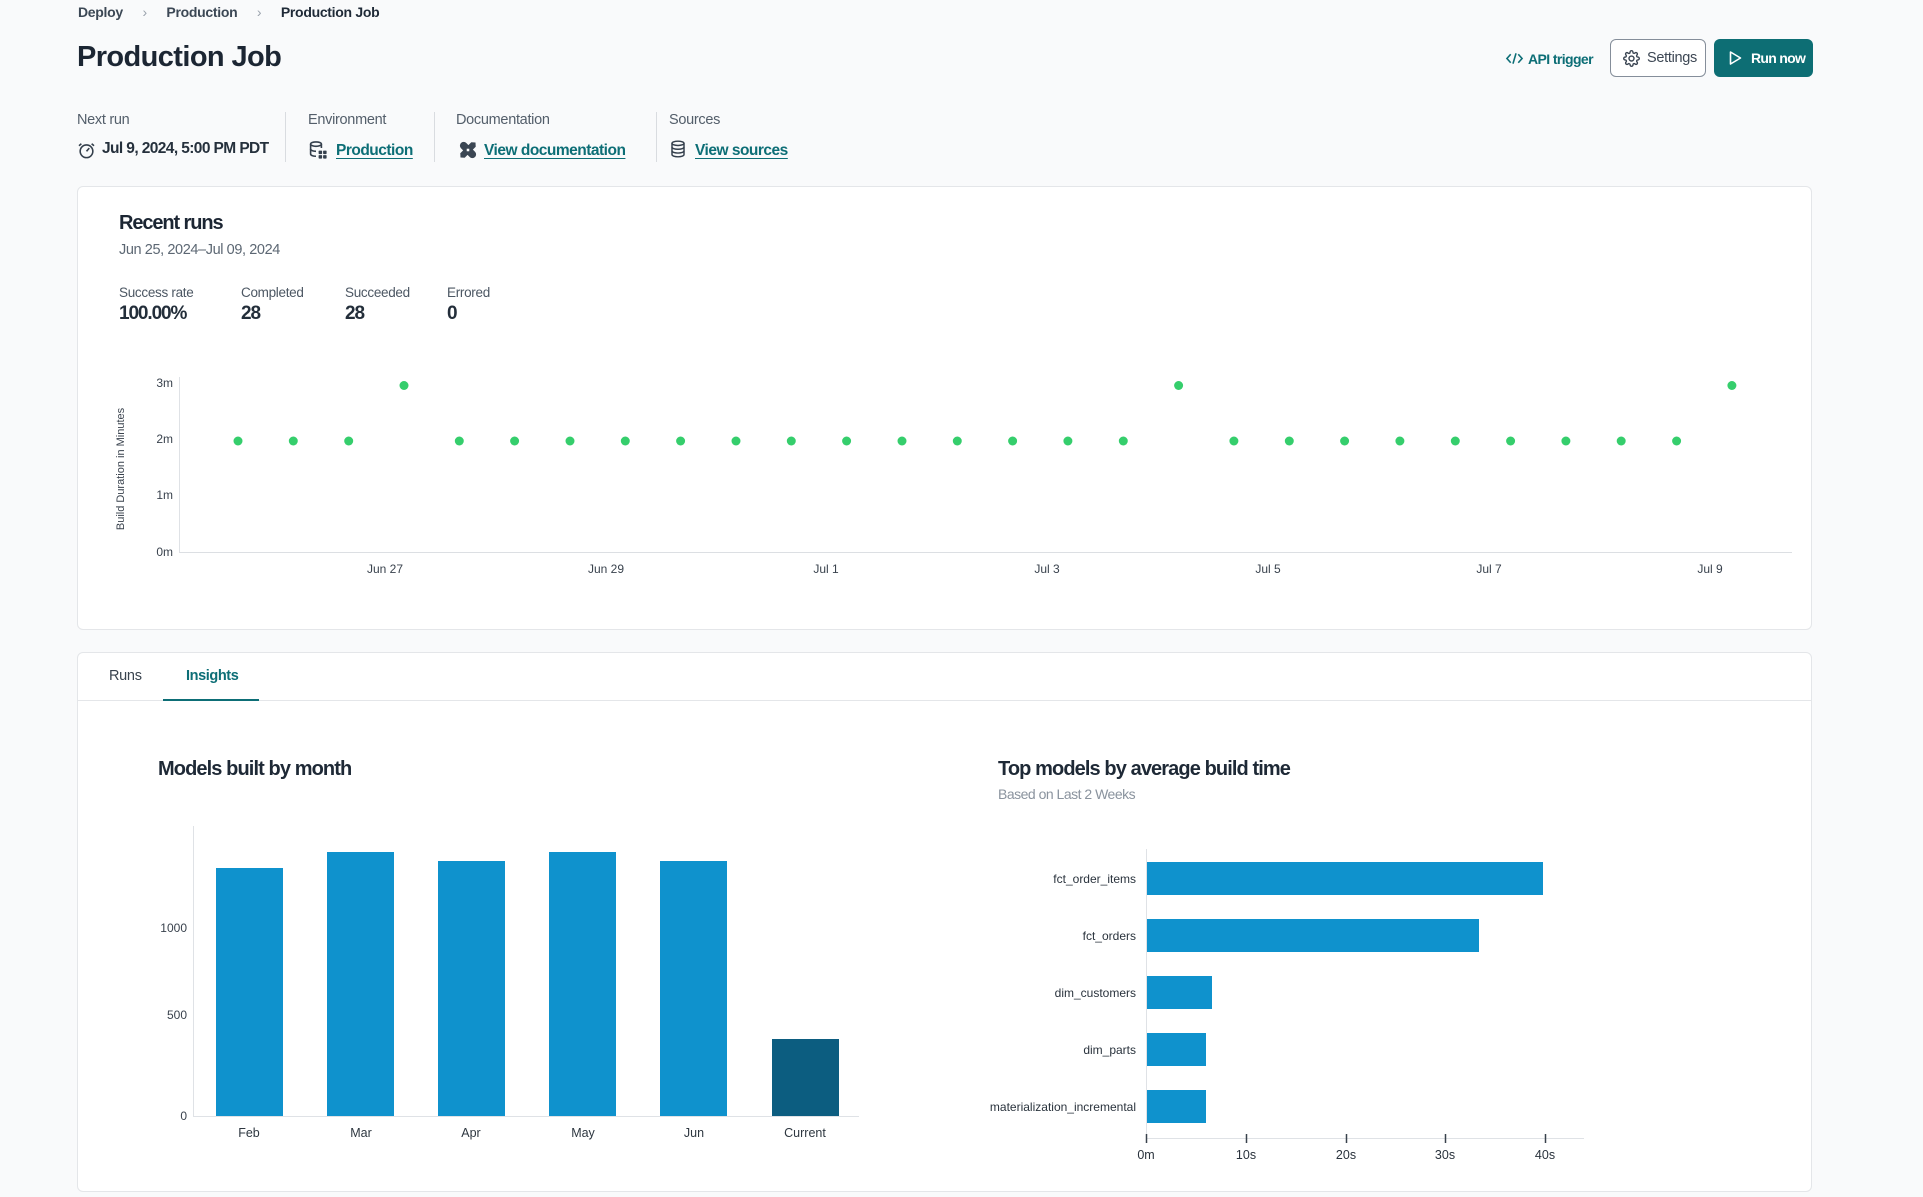 The image size is (1923, 1197). I want to click on svg-text: 0, so click(183, 1116).